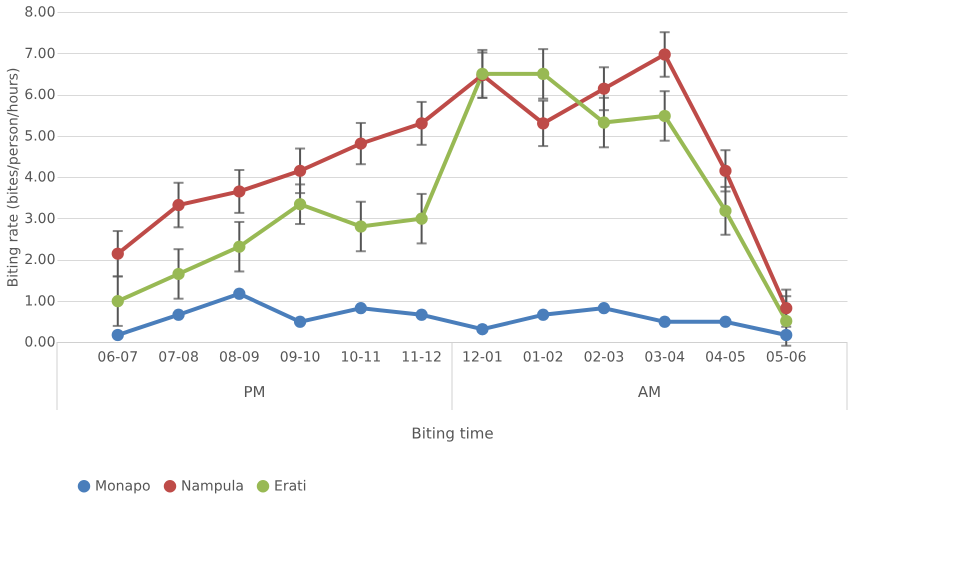 Image resolution: width=958 pixels, height=579 pixels. I want to click on x-tick-label: 04-05, so click(725, 358).